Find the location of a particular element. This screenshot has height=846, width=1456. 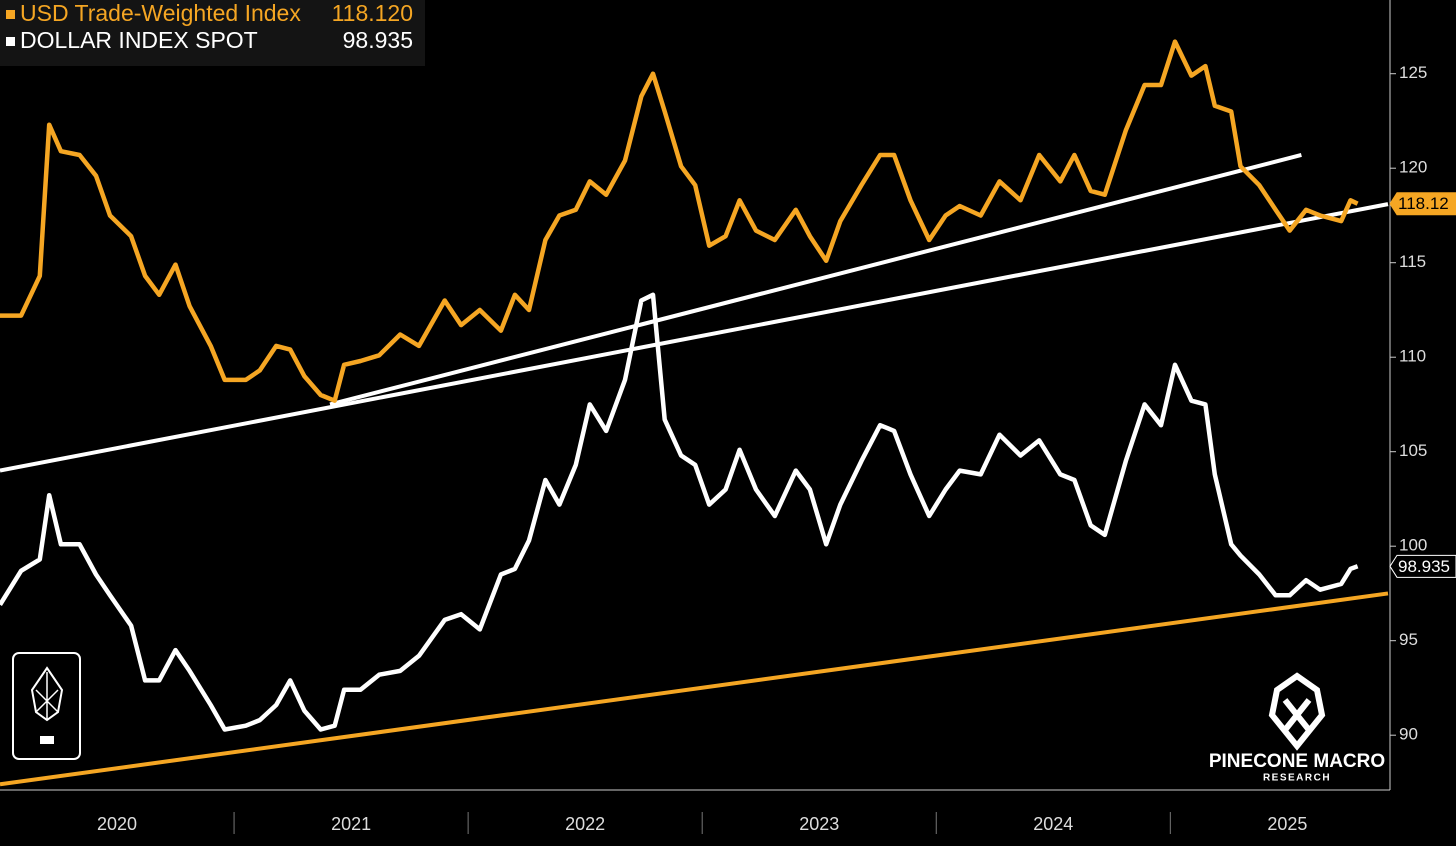

y-tick-label: 90 is located at coordinates (1408, 734).